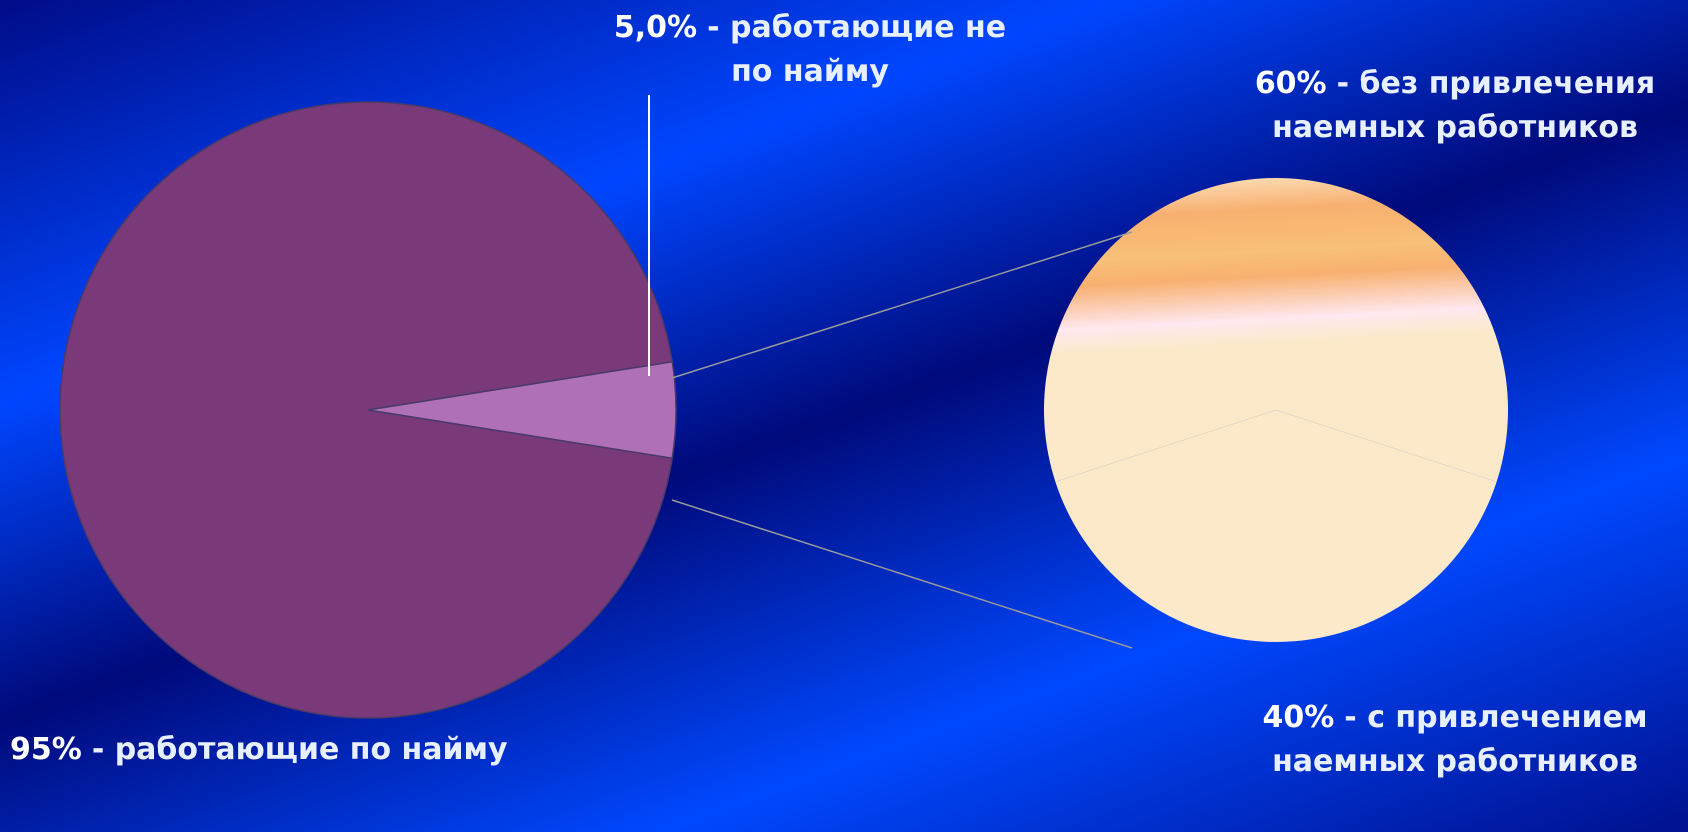  What do you see at coordinates (857, 49) in the screenshot?
I see `category-label: - работающие не по найму` at bounding box center [857, 49].